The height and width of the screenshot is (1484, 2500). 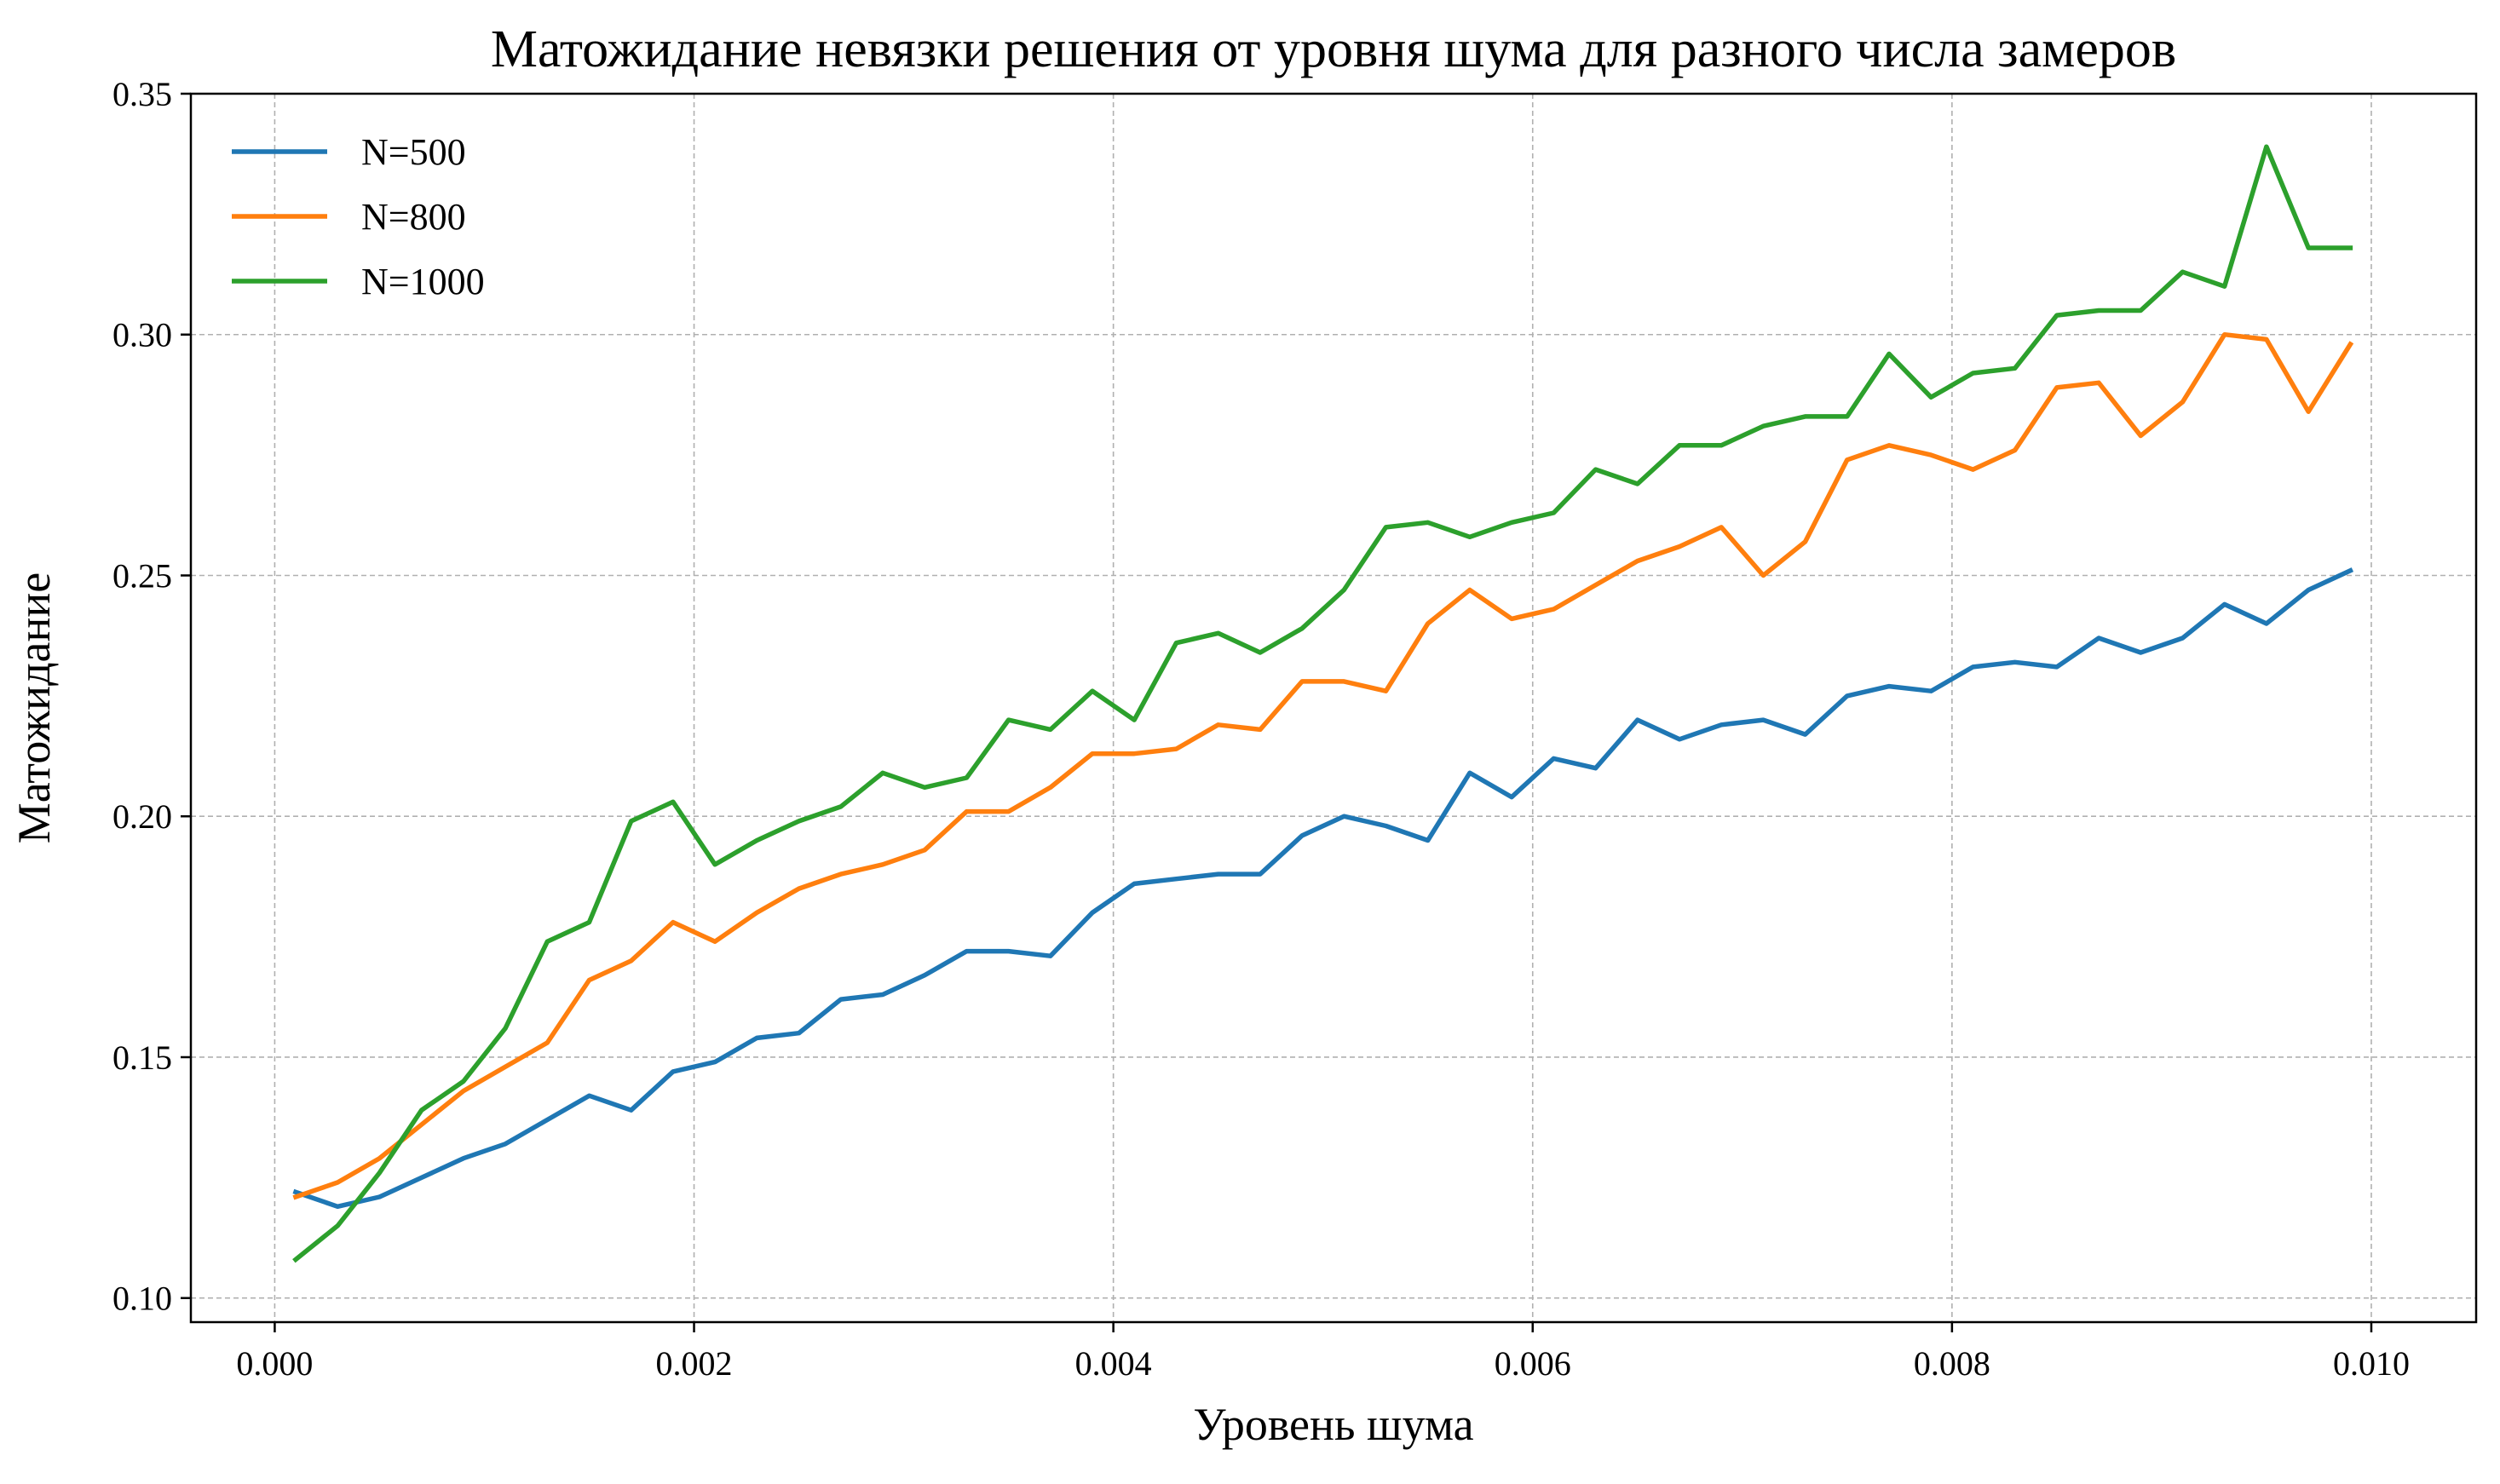 I want to click on y-tick-label: 0.35, so click(x=142, y=94).